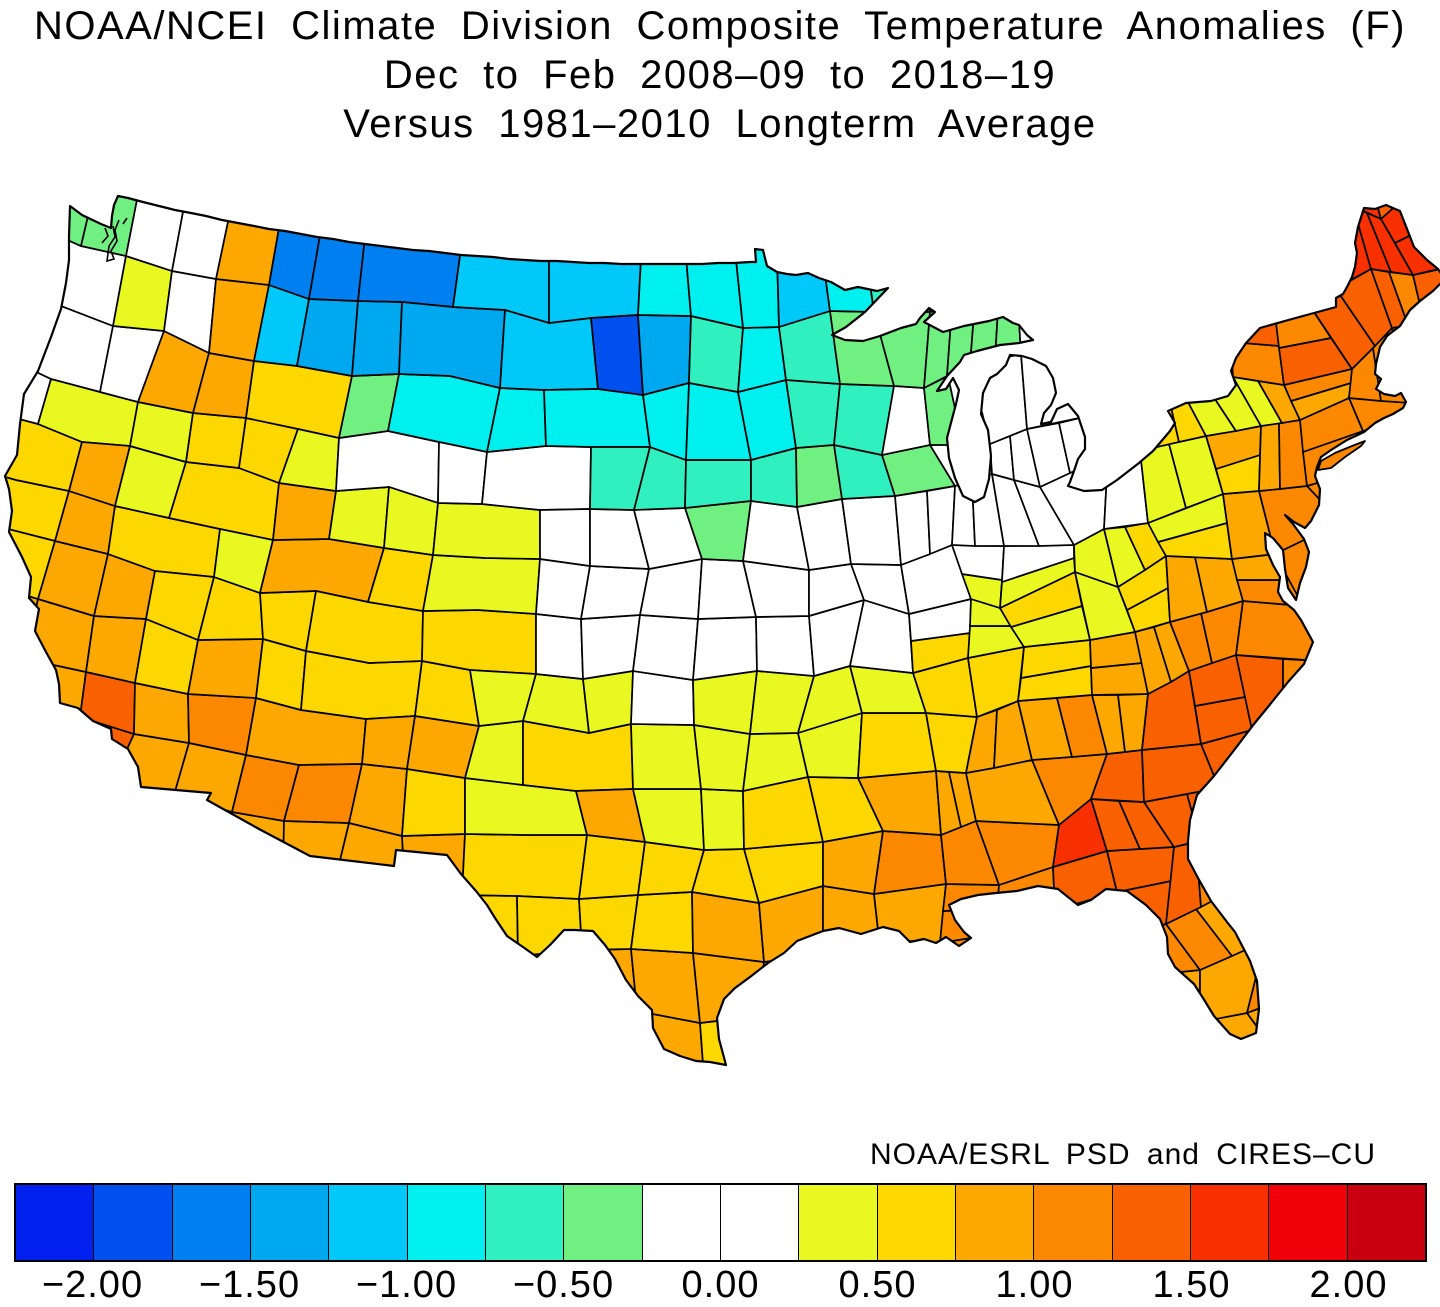 This screenshot has height=1307, width=1440. I want to click on colorbar-tick-label: 2.00, so click(1348, 1285).